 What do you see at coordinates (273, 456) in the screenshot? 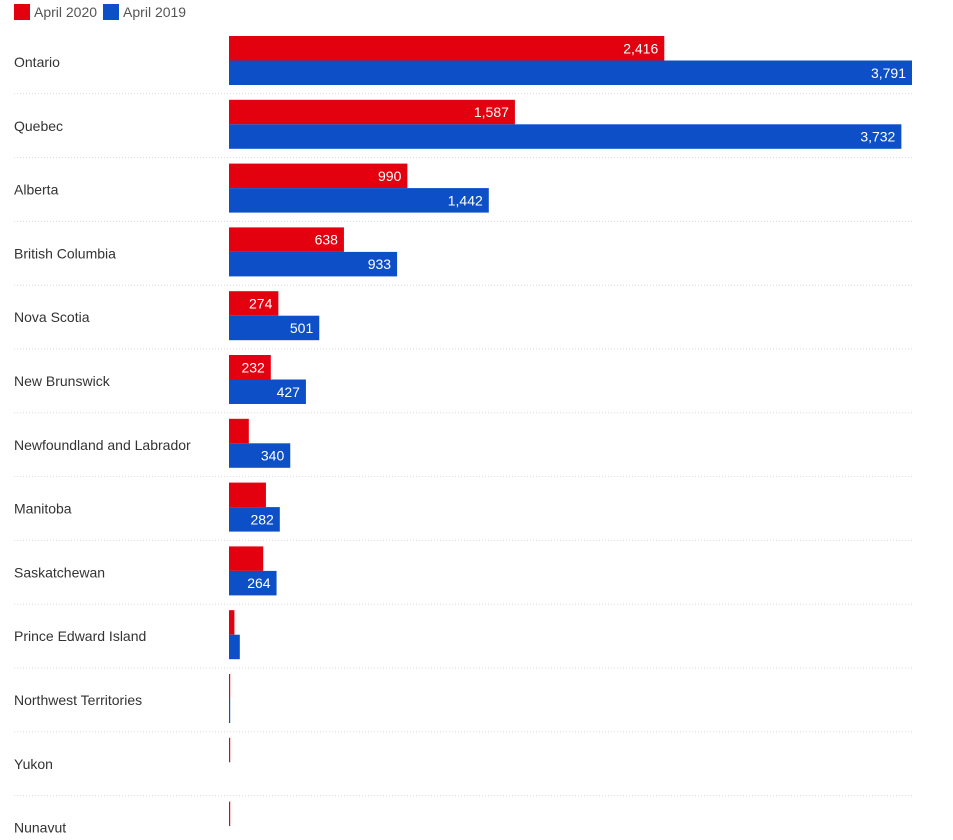
I see `value-label-april-2019-newfoundland-and-labrador: 340` at bounding box center [273, 456].